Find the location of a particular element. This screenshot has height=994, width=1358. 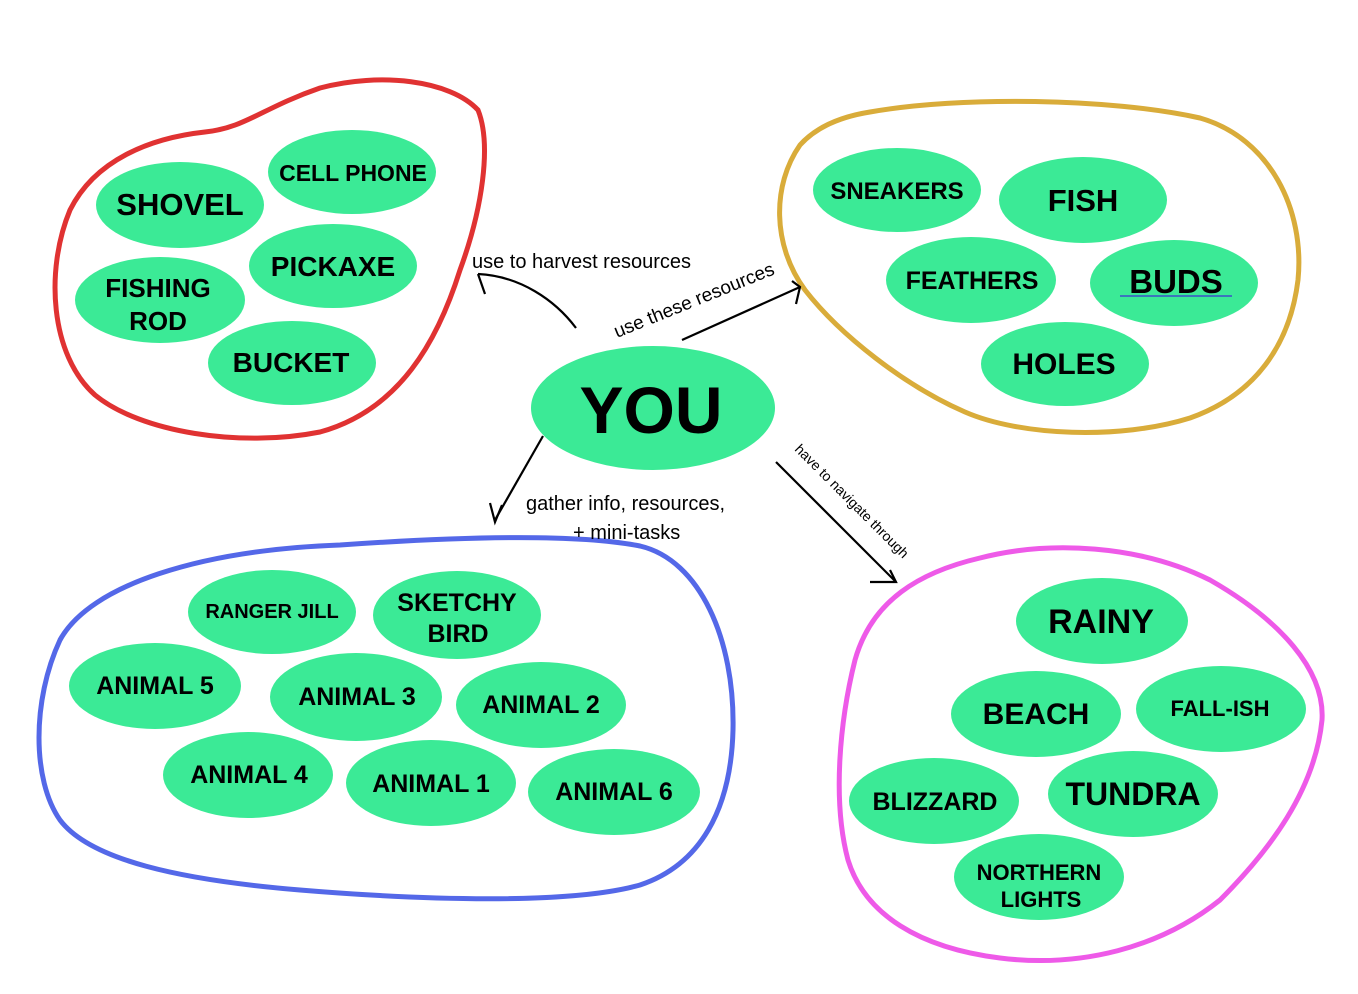

biome-node-blizzard is located at coordinates (934, 801).